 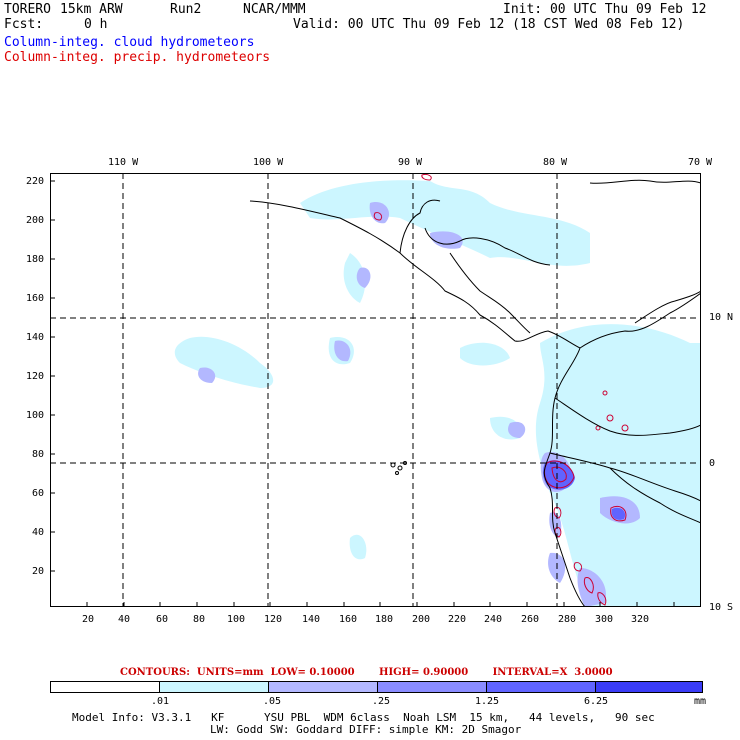 I want to click on colorbar-unit: mm, so click(x=700, y=701).